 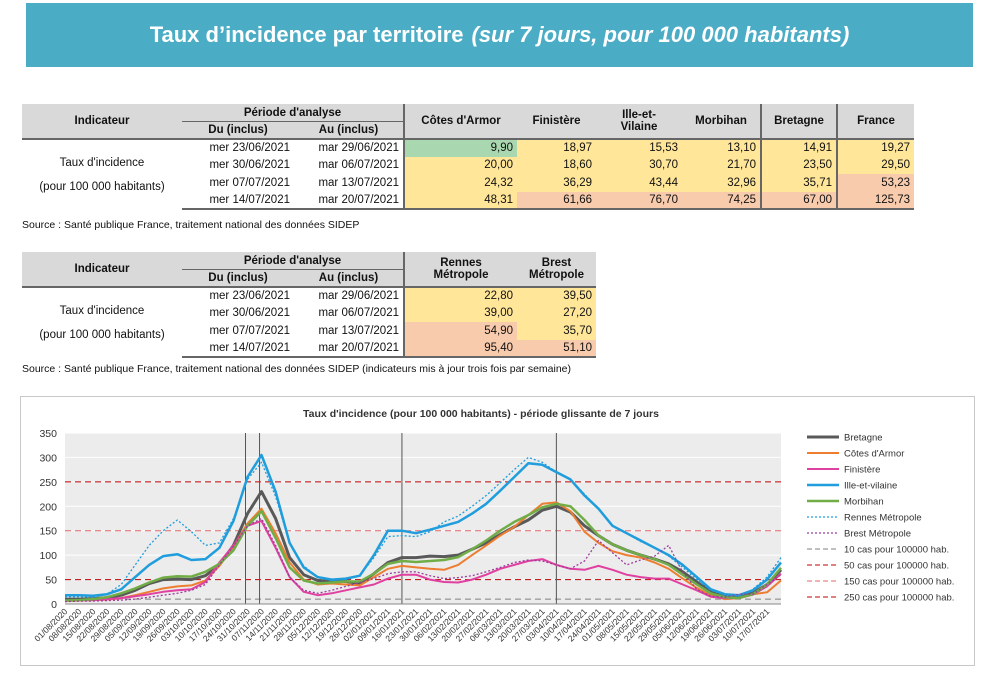 I want to click on legend-label: 50 cas pour 100000 hab., so click(x=896, y=566).